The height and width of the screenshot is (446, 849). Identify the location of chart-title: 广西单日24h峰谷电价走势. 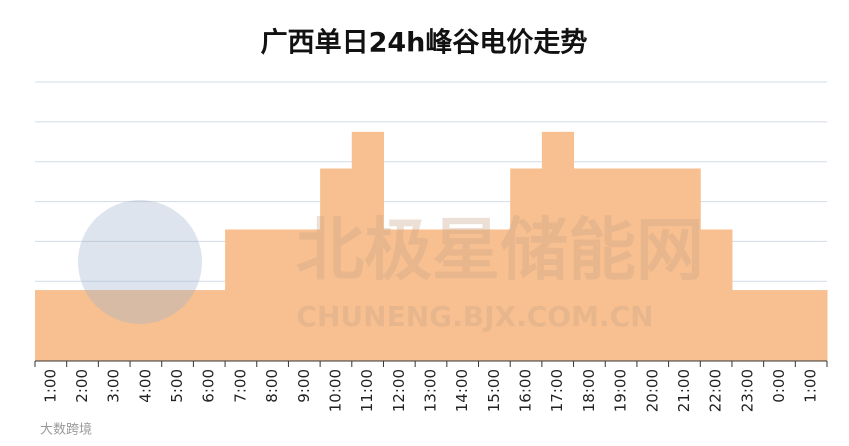
(424, 43).